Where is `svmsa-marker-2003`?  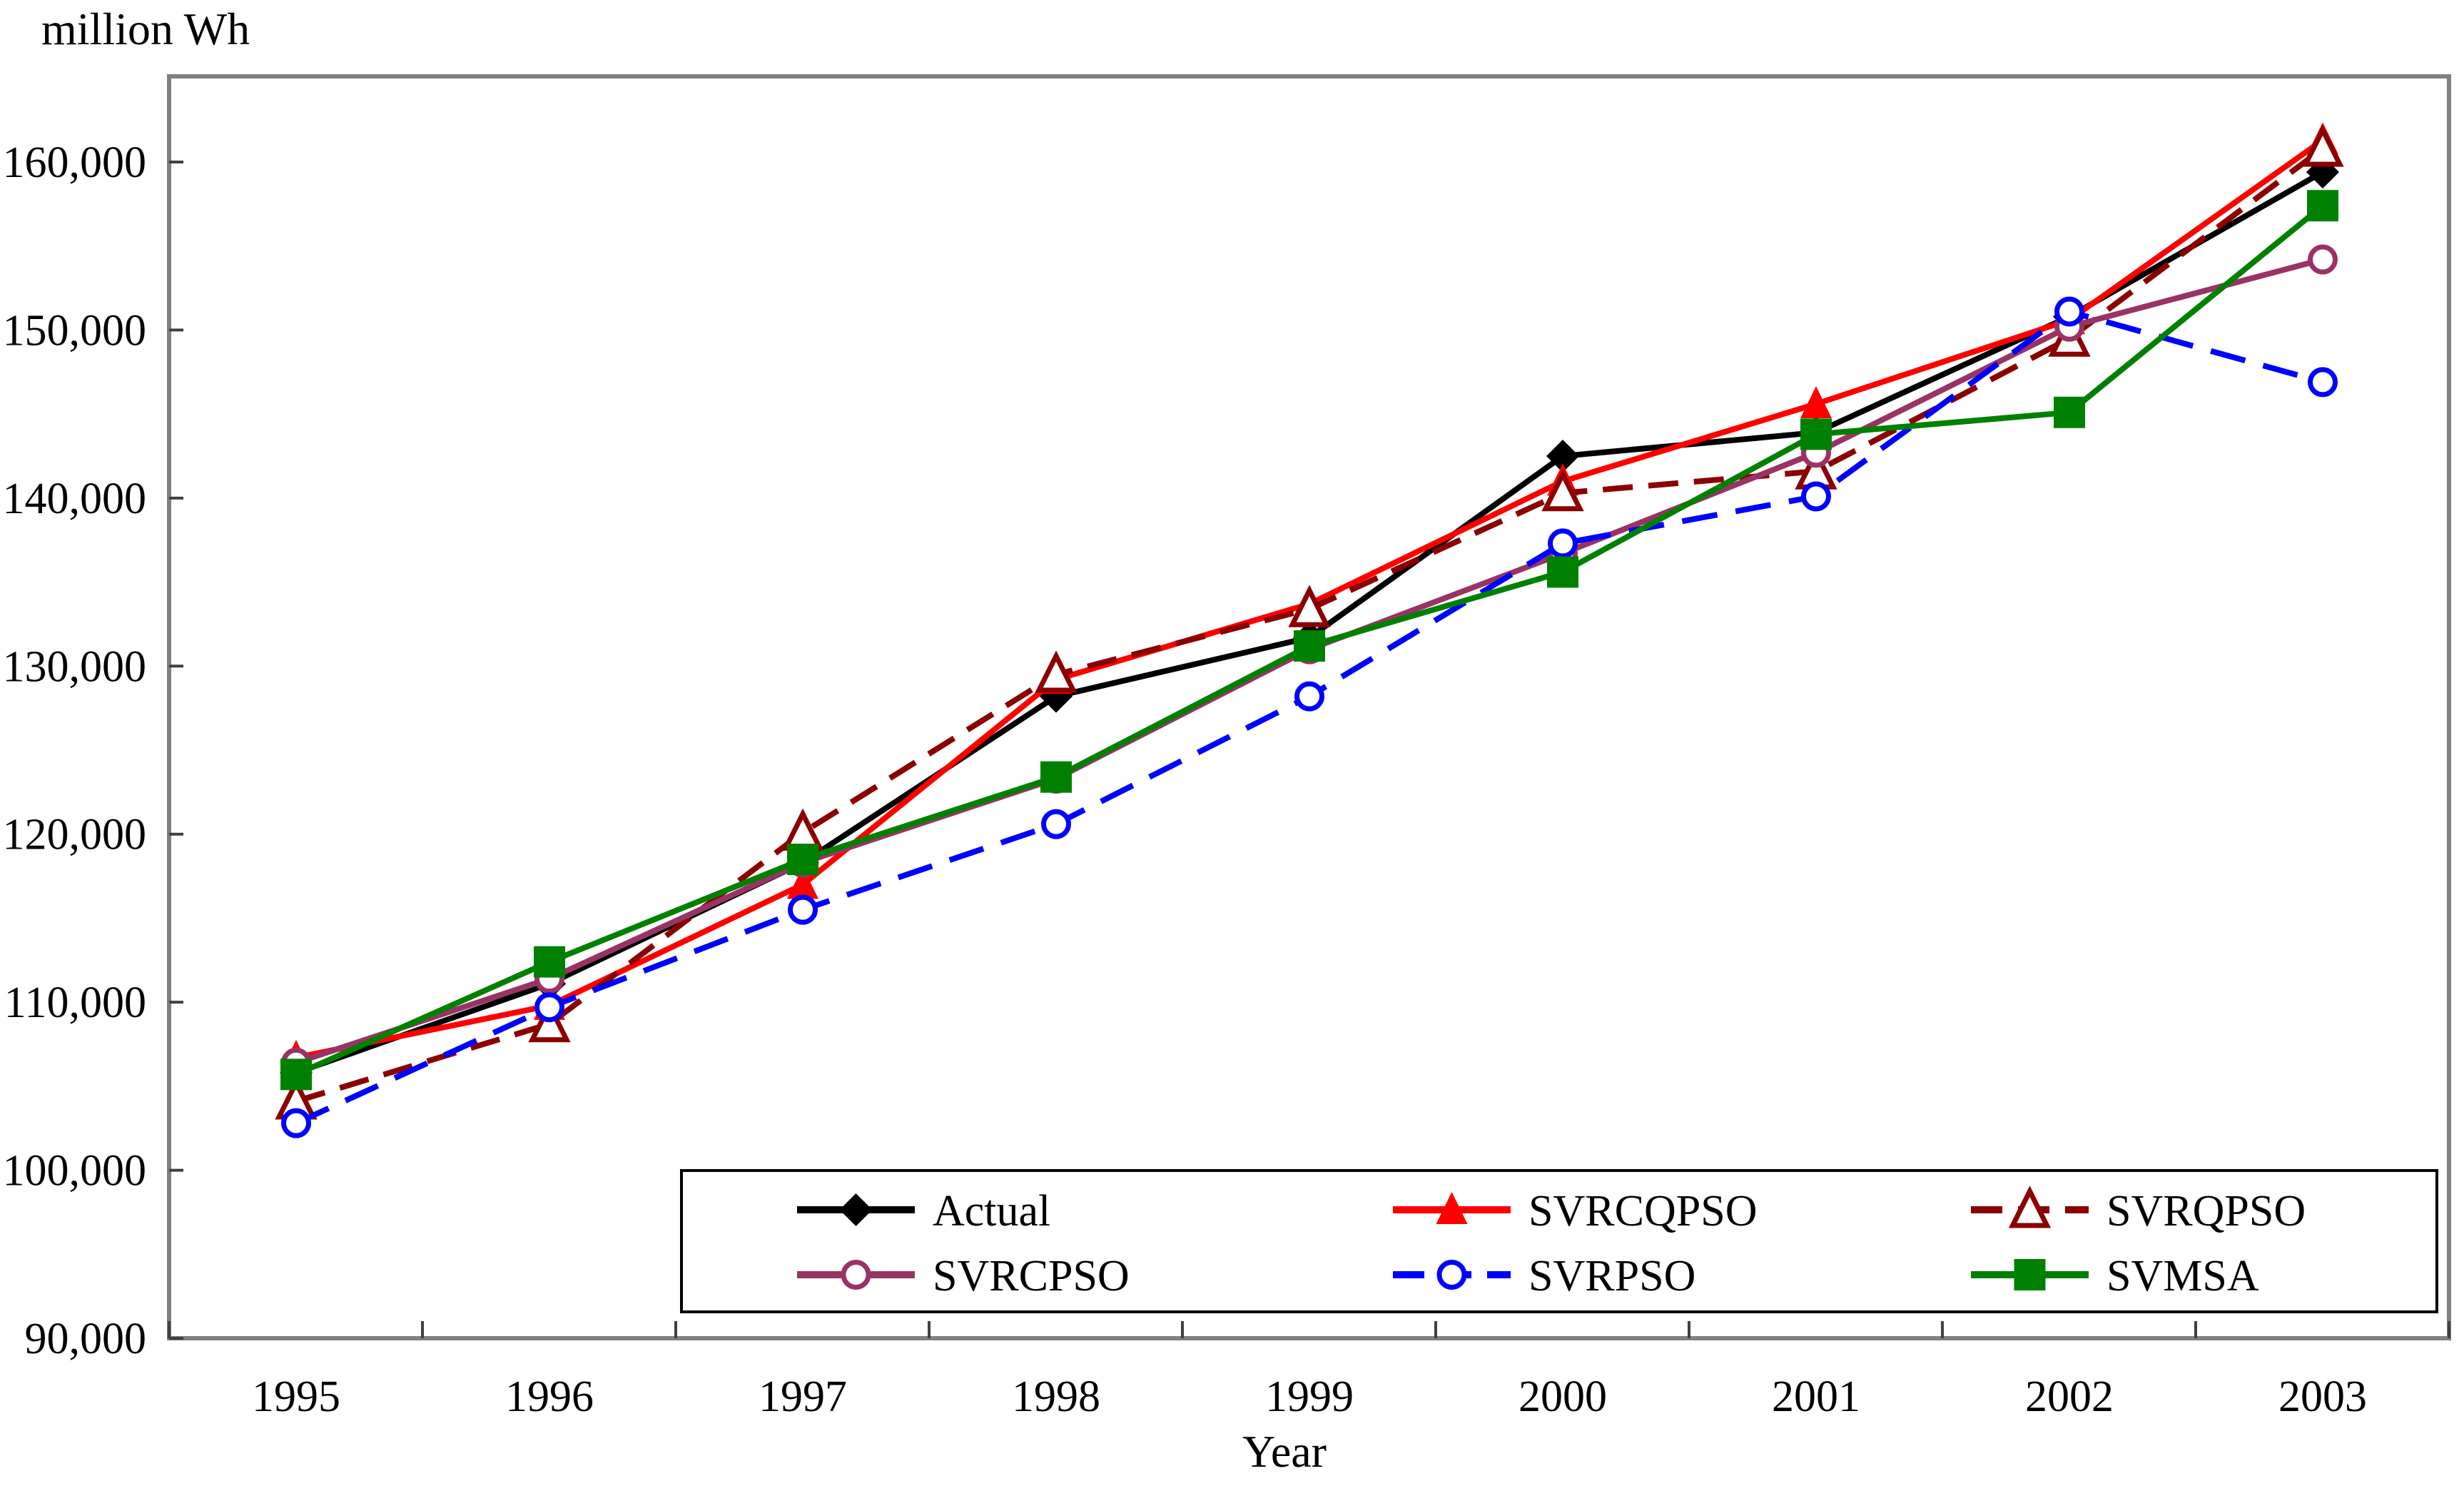
svmsa-marker-2003 is located at coordinates (2322, 206).